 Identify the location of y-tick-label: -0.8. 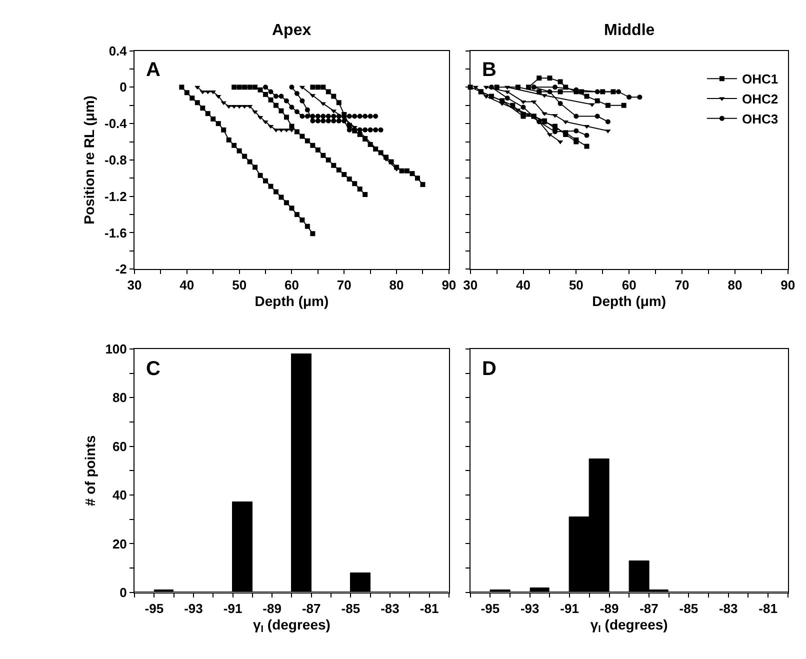
(115, 160).